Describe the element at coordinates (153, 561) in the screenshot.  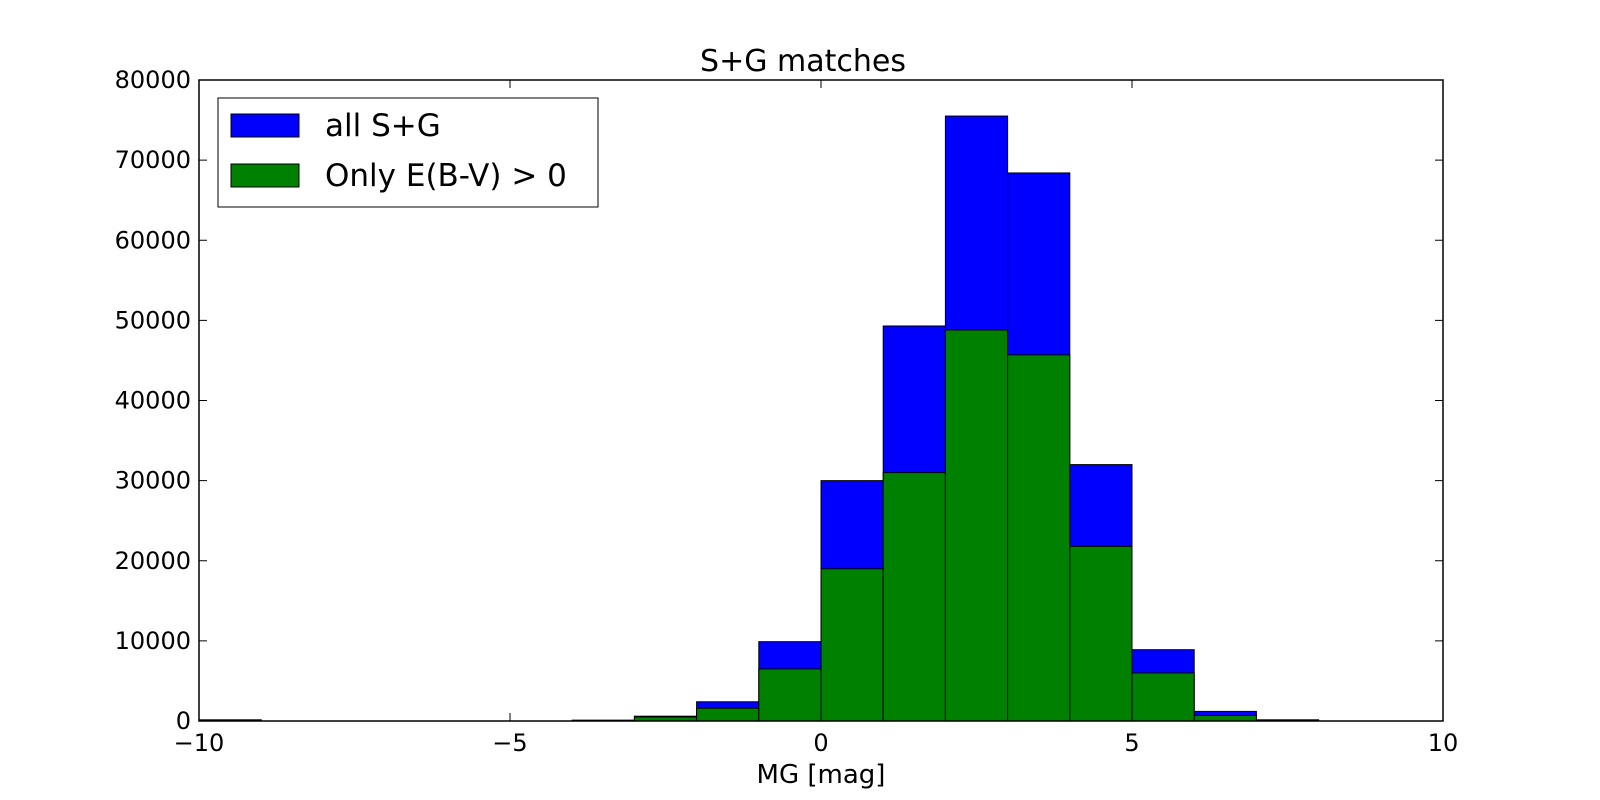
I see `y-tick-label: 20000` at that location.